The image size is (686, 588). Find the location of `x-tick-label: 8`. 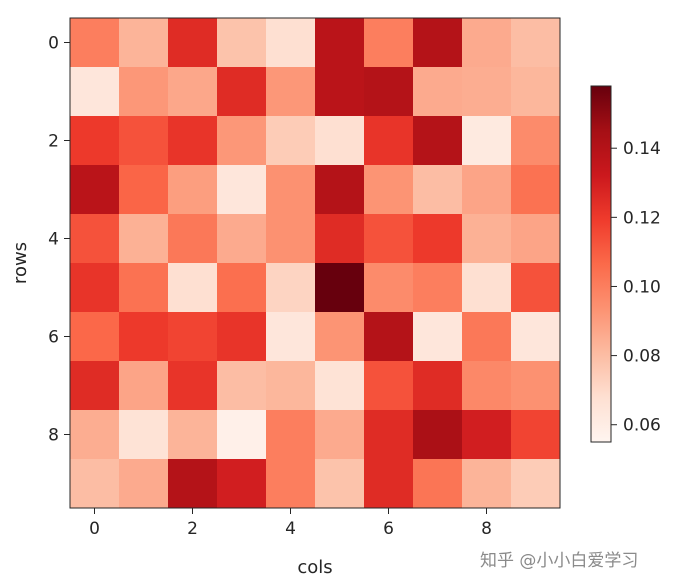

x-tick-label: 8 is located at coordinates (486, 529).